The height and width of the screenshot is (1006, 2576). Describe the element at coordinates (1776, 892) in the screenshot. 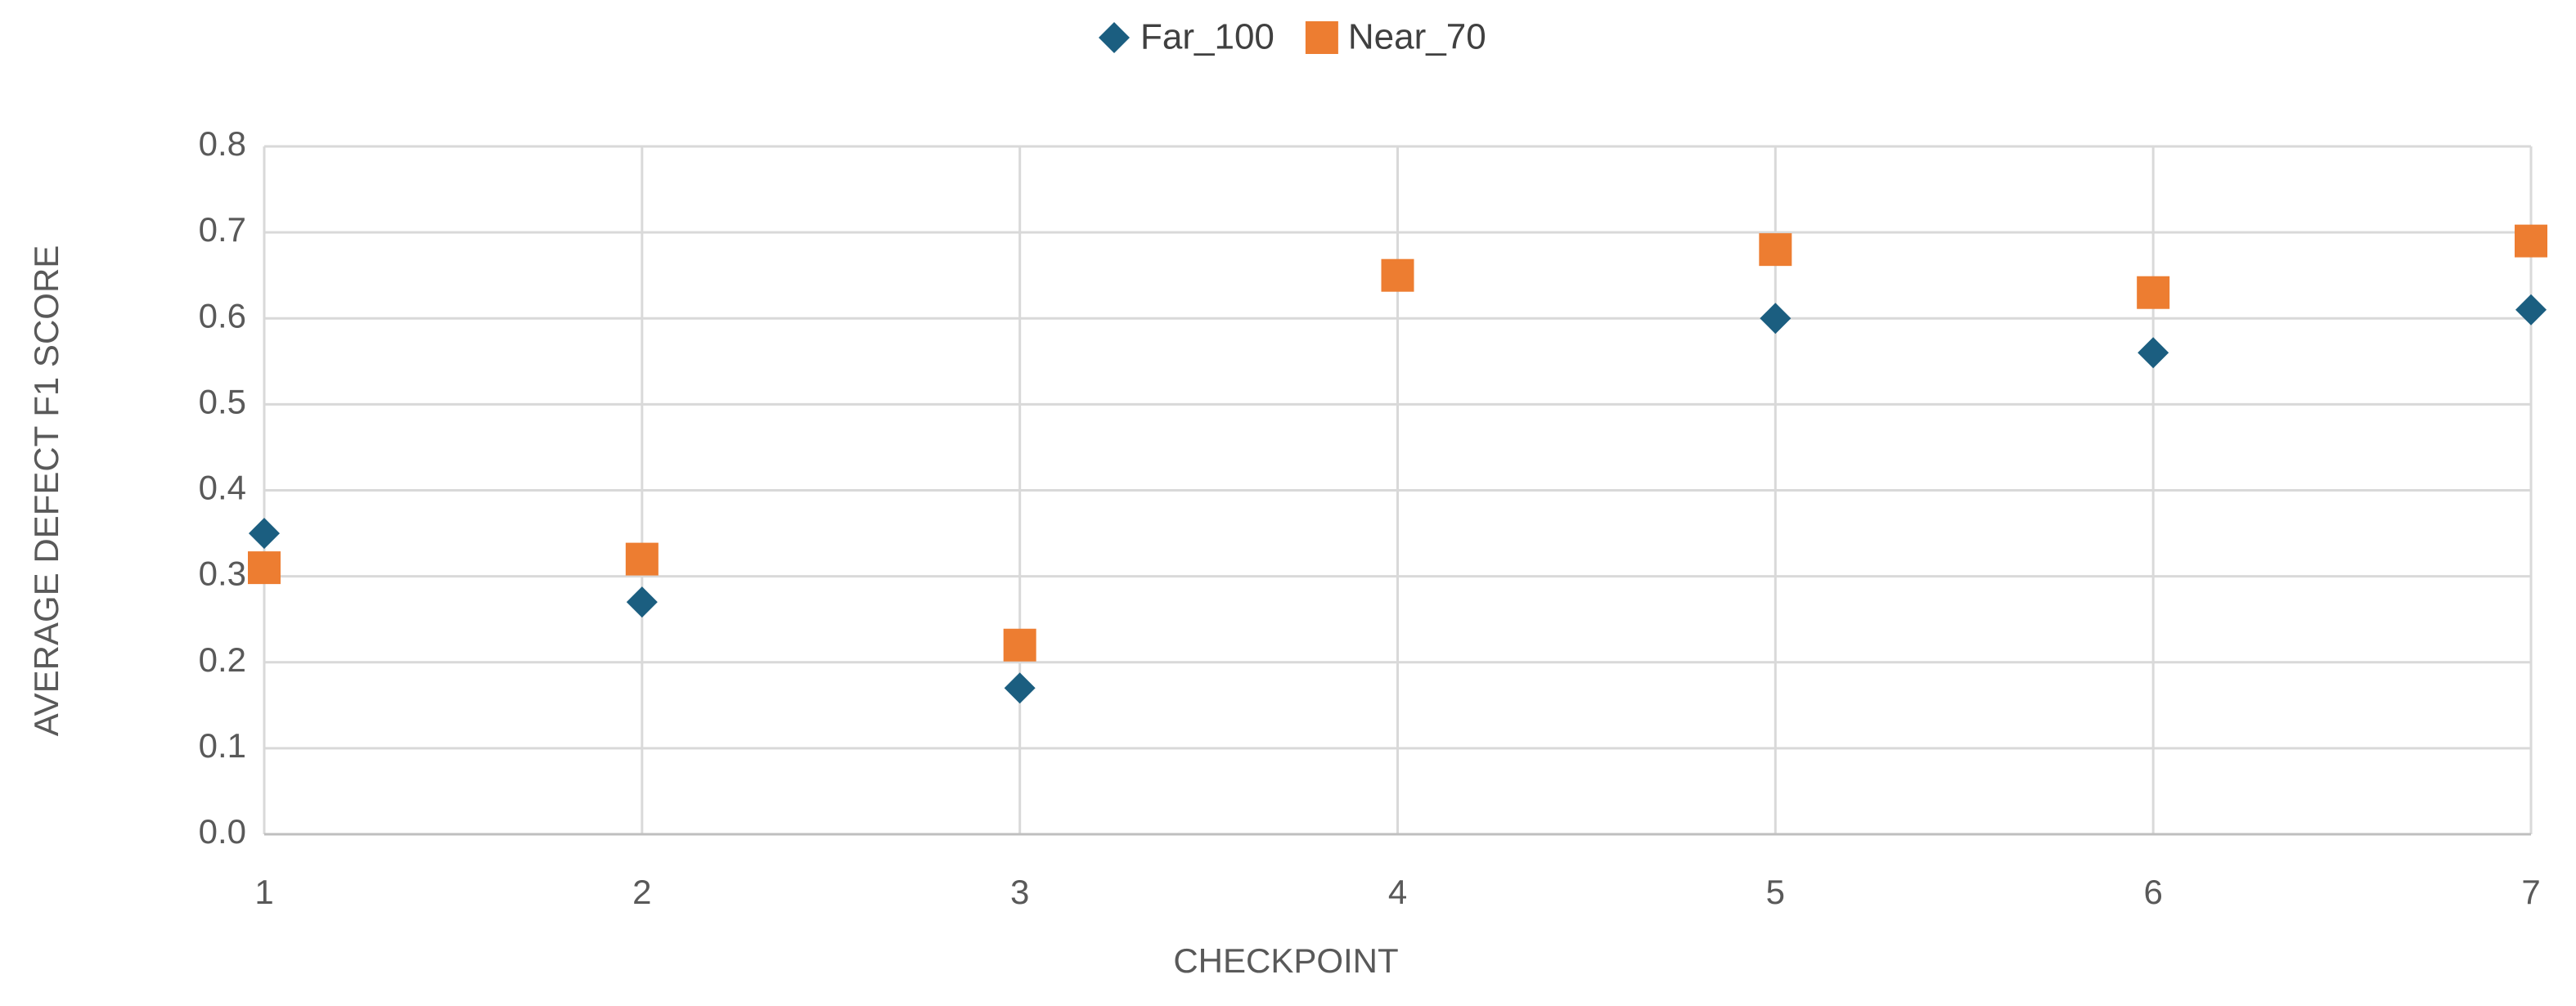

I see `x-tick-label: 5` at that location.